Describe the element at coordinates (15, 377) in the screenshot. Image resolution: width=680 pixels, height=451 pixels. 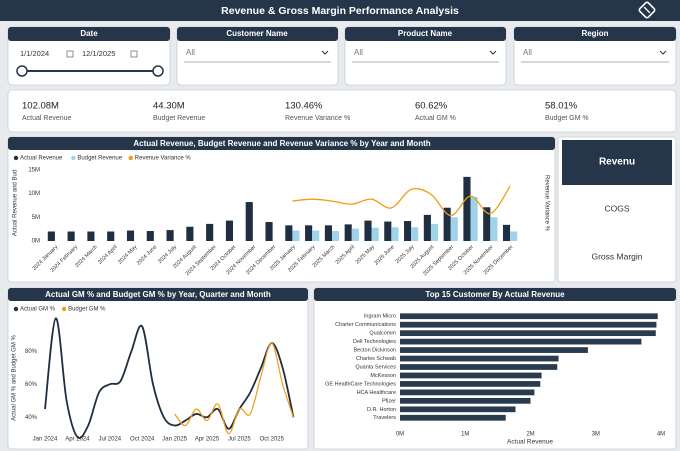
I see `y-axis-title: Actual GM % and Budget GM %` at that location.